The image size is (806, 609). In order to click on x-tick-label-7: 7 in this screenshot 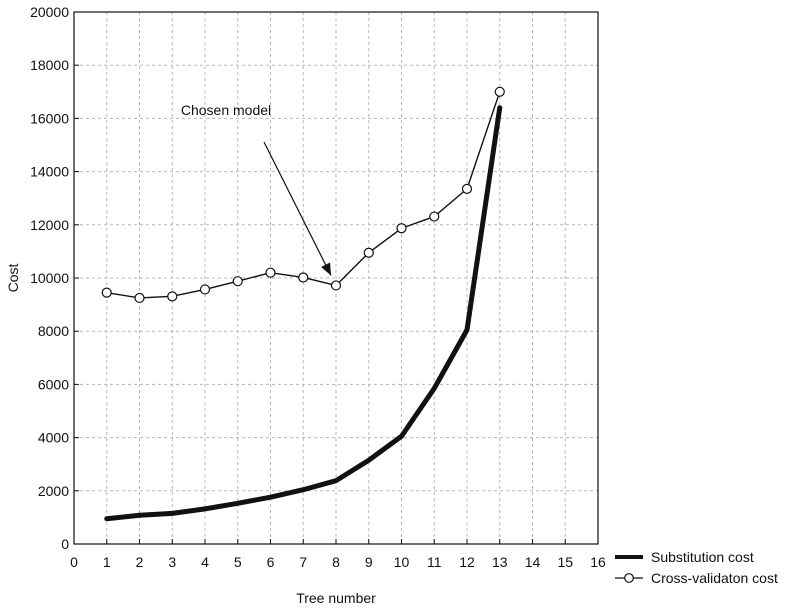, I will do `click(303, 562)`.